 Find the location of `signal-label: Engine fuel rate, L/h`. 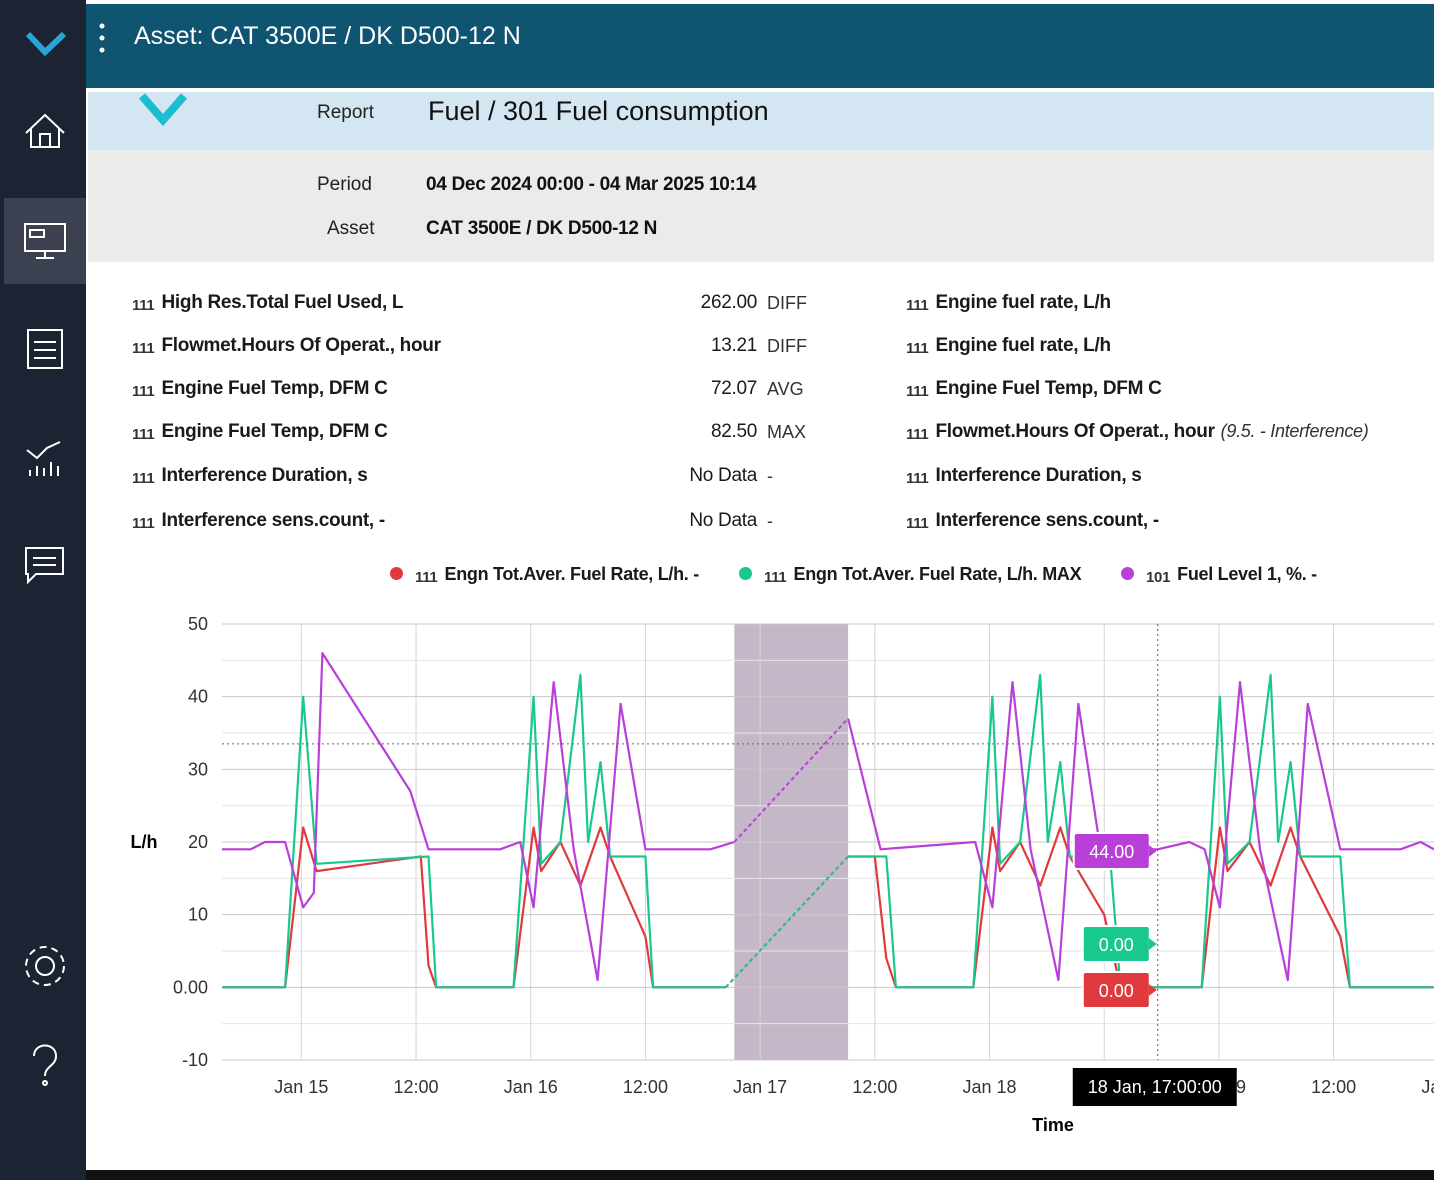

signal-label: Engine fuel rate, L/h is located at coordinates (1022, 302).